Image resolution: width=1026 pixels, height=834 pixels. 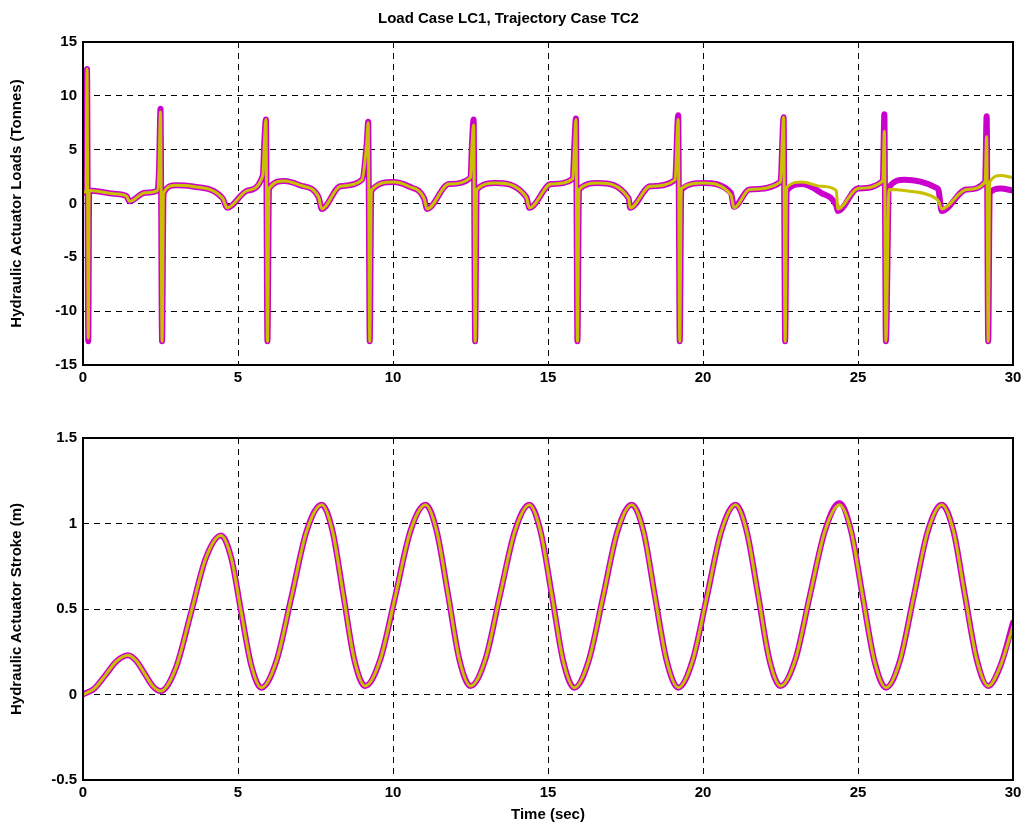 I want to click on y-tick-label: 0.5, so click(x=66, y=608).